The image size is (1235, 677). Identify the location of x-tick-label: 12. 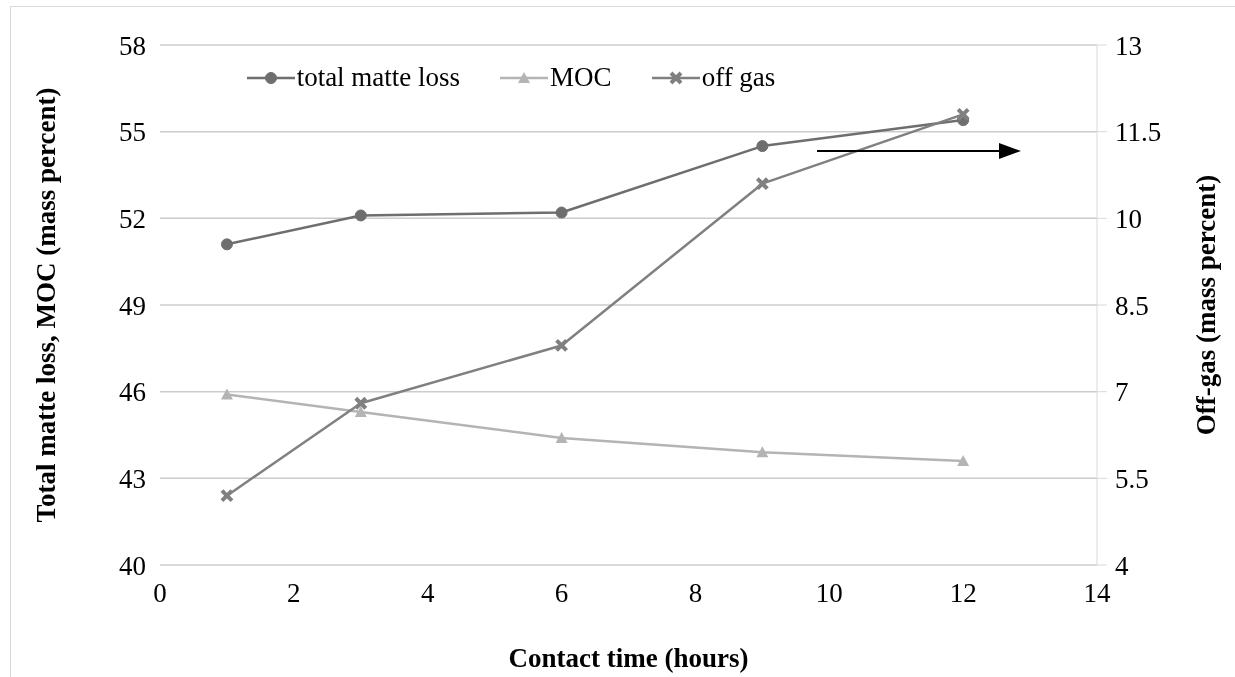
(963, 593).